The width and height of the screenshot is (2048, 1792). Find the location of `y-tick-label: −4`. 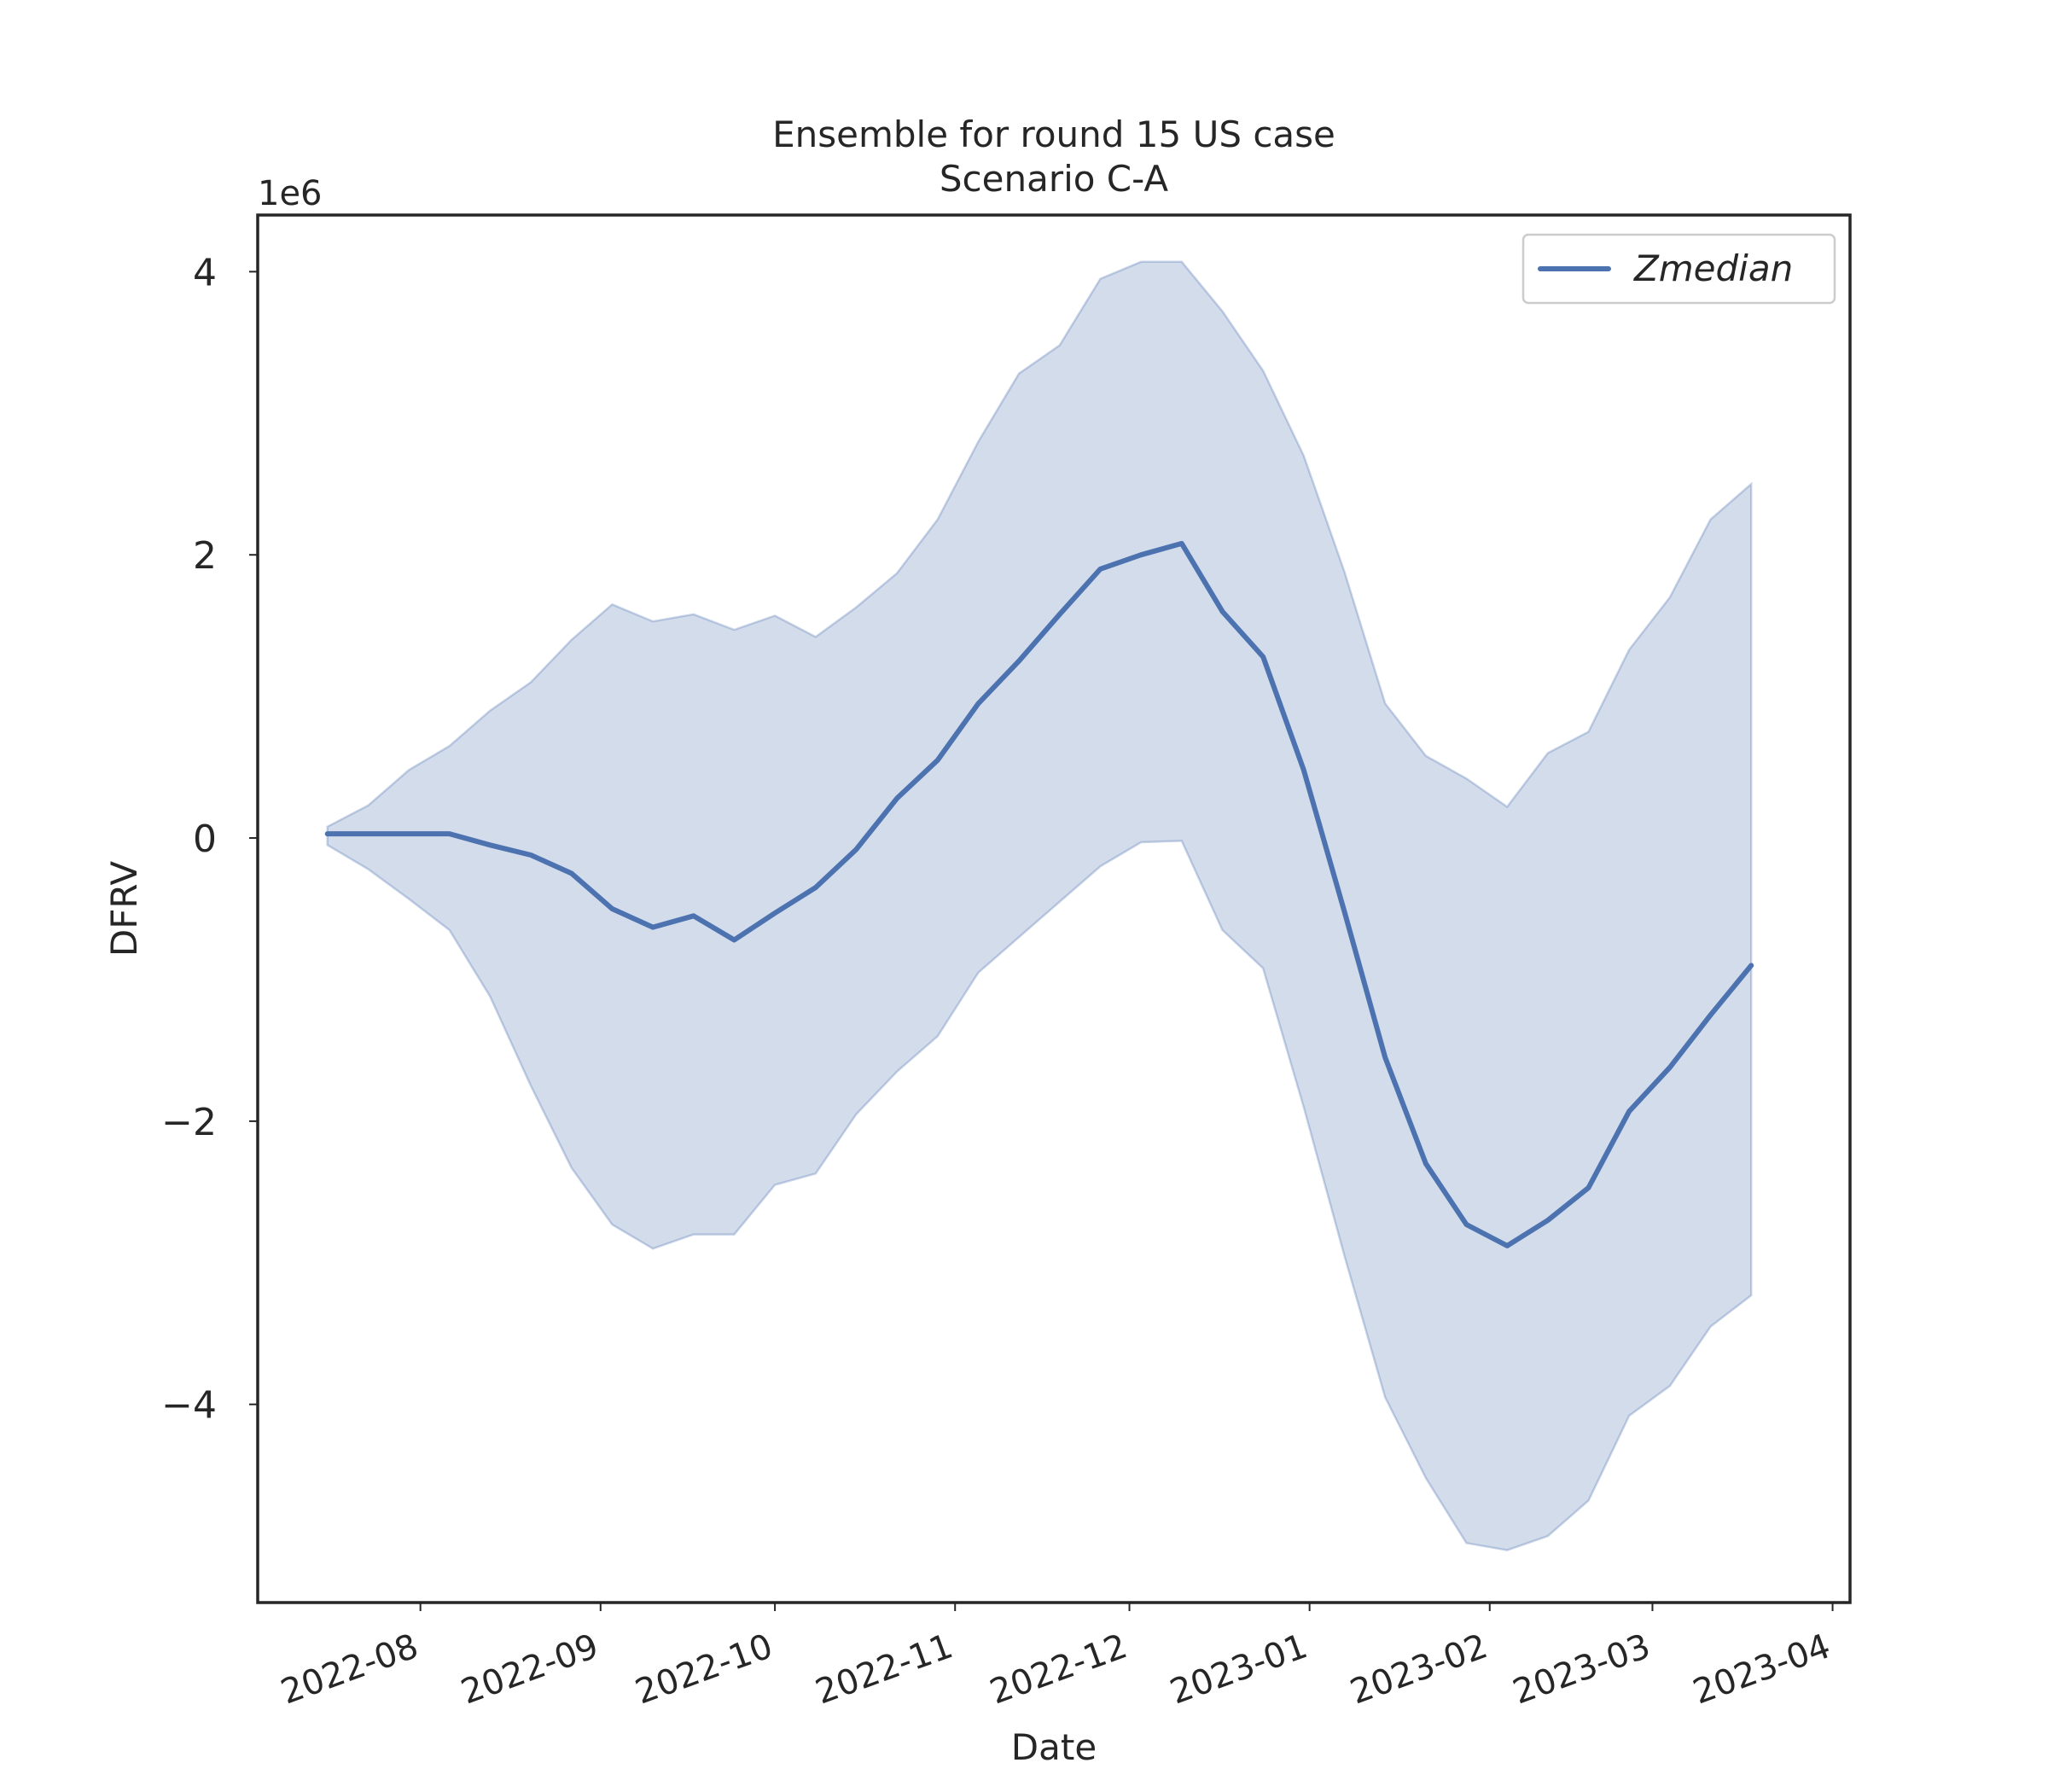

y-tick-label: −4 is located at coordinates (189, 1406).